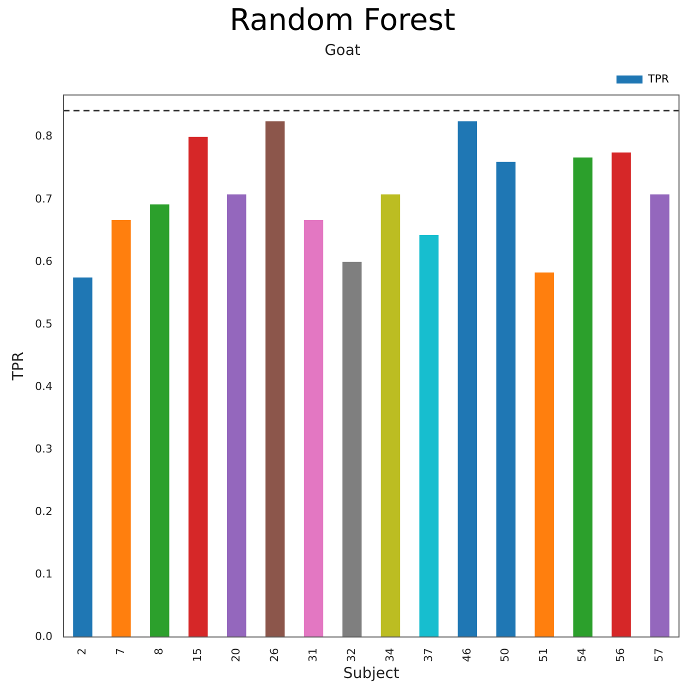 This screenshot has width=689, height=687. Describe the element at coordinates (197, 655) in the screenshot. I see `x-tick-label: 15` at that location.